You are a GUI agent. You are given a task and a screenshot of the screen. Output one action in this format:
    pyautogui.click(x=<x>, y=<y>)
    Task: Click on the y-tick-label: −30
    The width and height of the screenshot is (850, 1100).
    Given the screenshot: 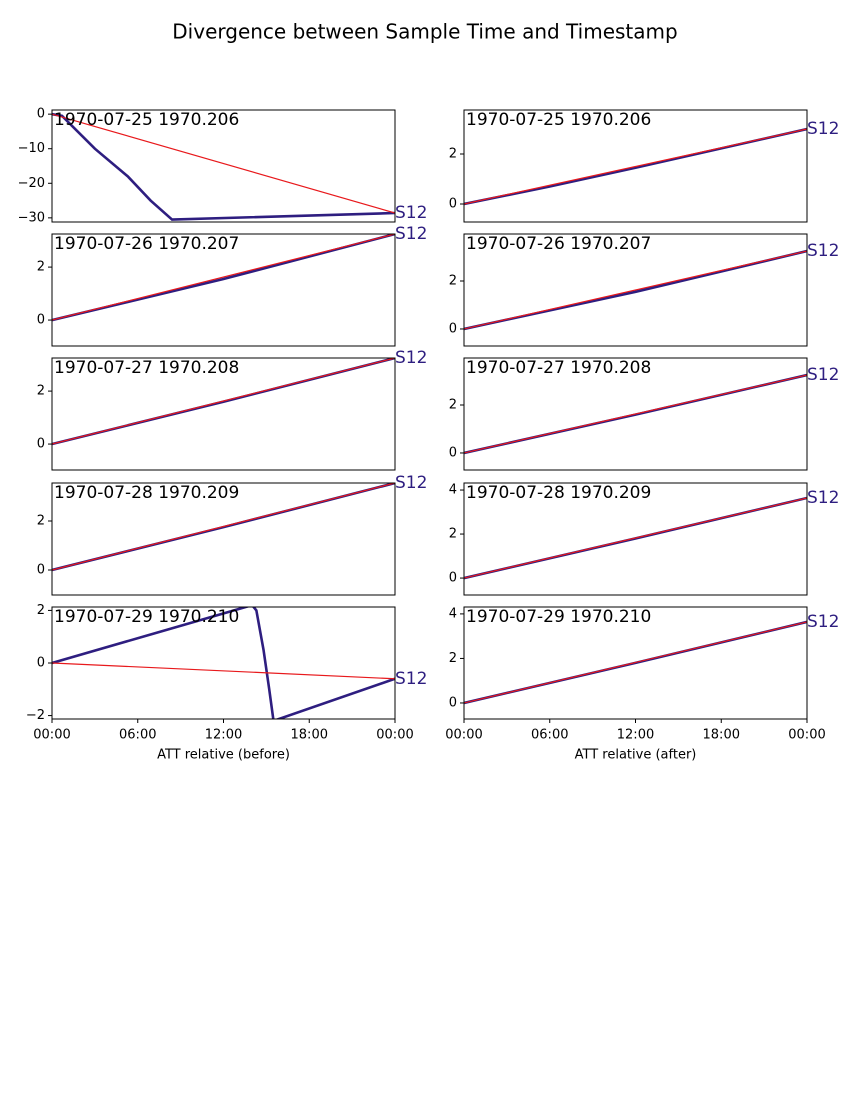 What is the action you would take?
    pyautogui.click(x=31, y=217)
    